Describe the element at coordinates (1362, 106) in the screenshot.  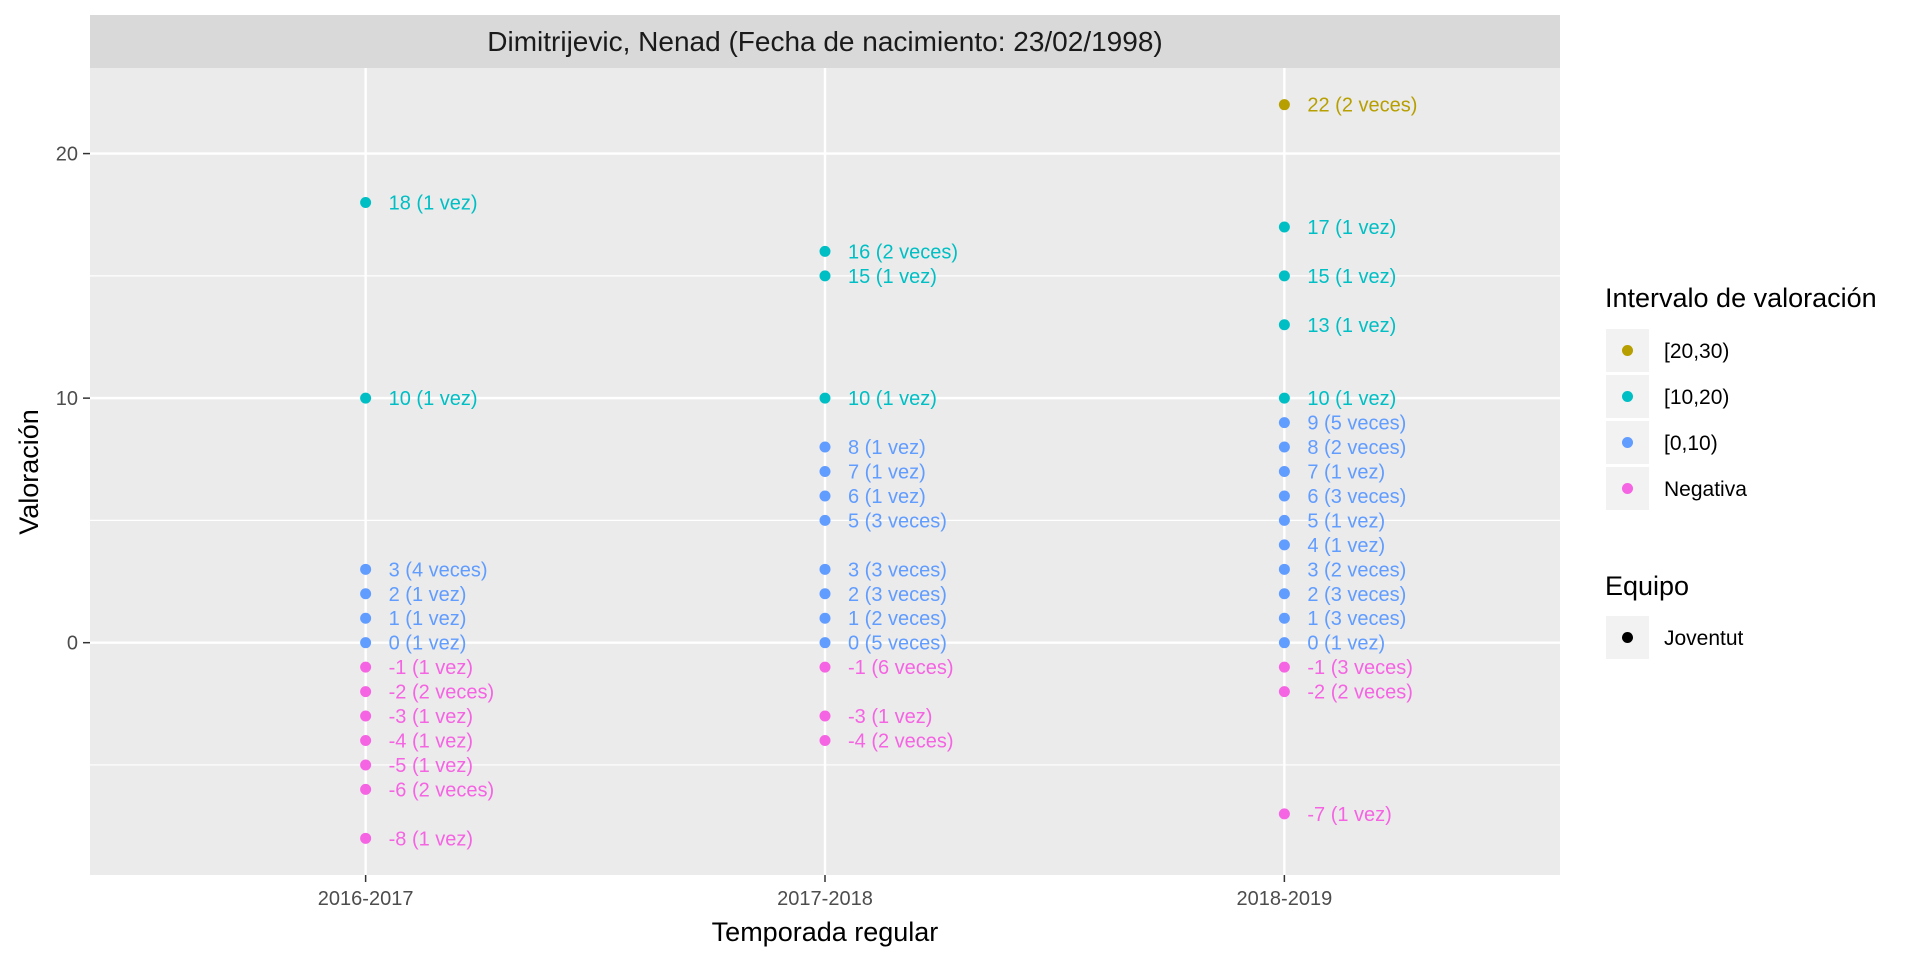
I see `data-point-label: 22 (2 veces)` at that location.